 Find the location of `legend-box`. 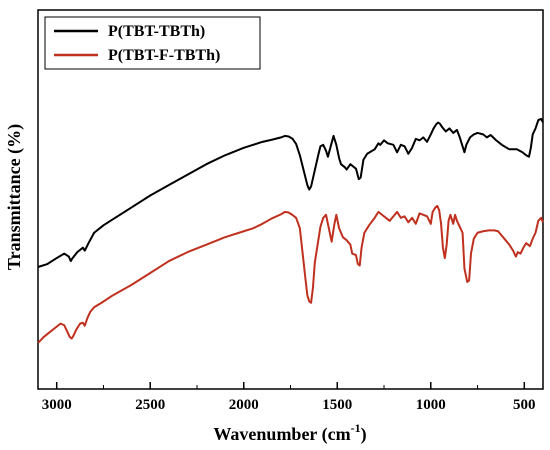

legend-box is located at coordinates (152, 43).